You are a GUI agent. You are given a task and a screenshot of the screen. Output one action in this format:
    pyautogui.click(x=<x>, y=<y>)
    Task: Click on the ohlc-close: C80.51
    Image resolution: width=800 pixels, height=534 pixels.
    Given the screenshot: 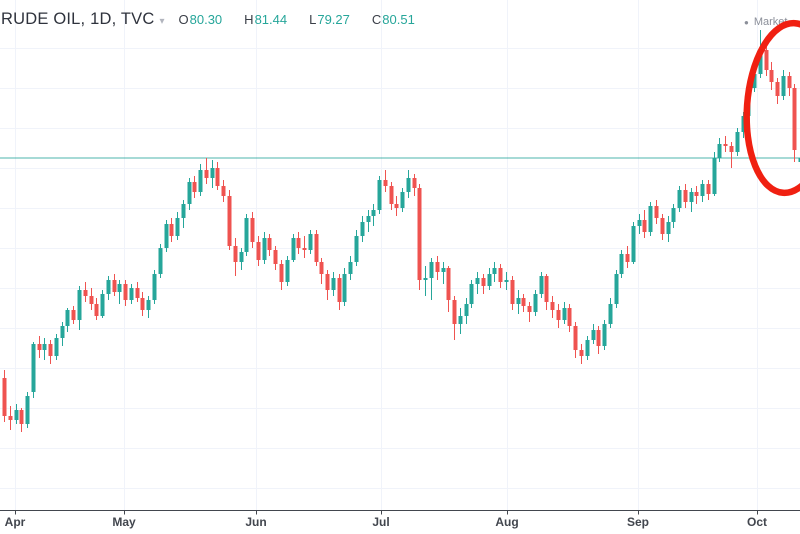 What is the action you would take?
    pyautogui.click(x=393, y=19)
    